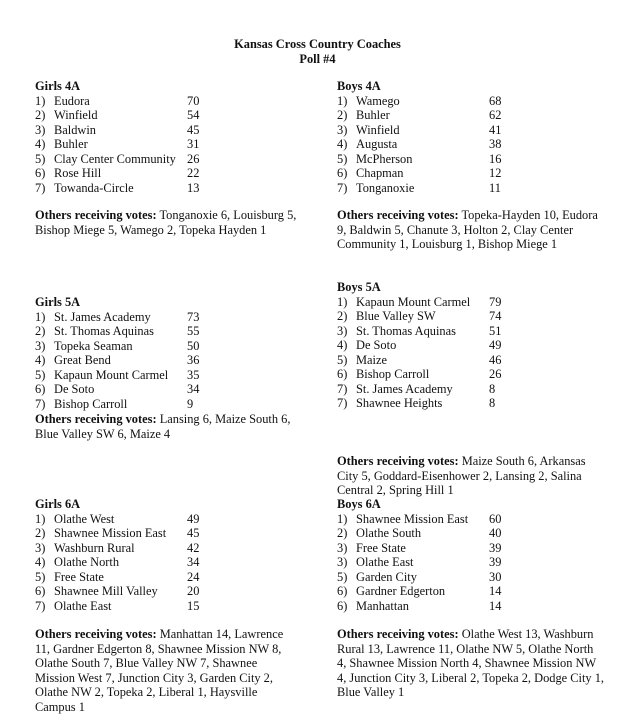  I want to click on team-name: Winfield, so click(378, 129).